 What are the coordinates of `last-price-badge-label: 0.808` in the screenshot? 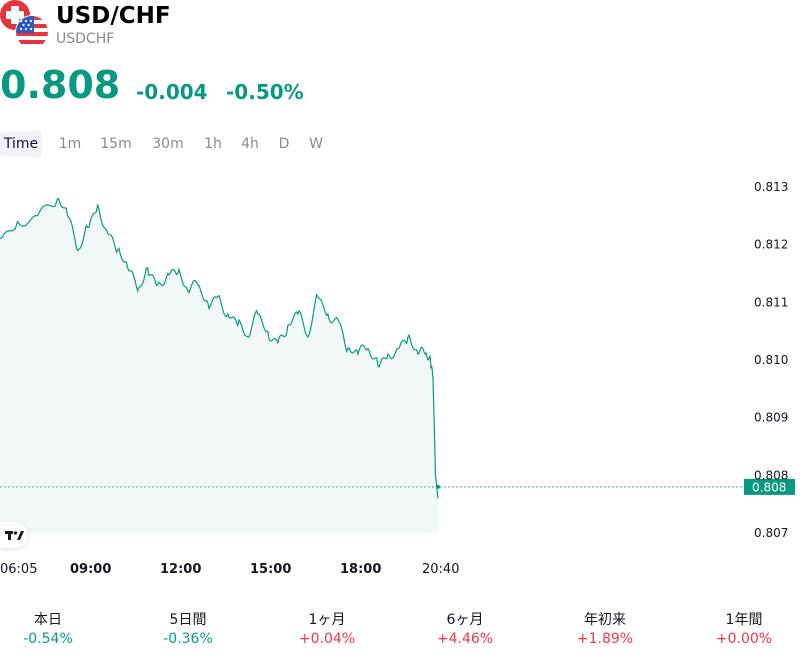 It's located at (769, 487).